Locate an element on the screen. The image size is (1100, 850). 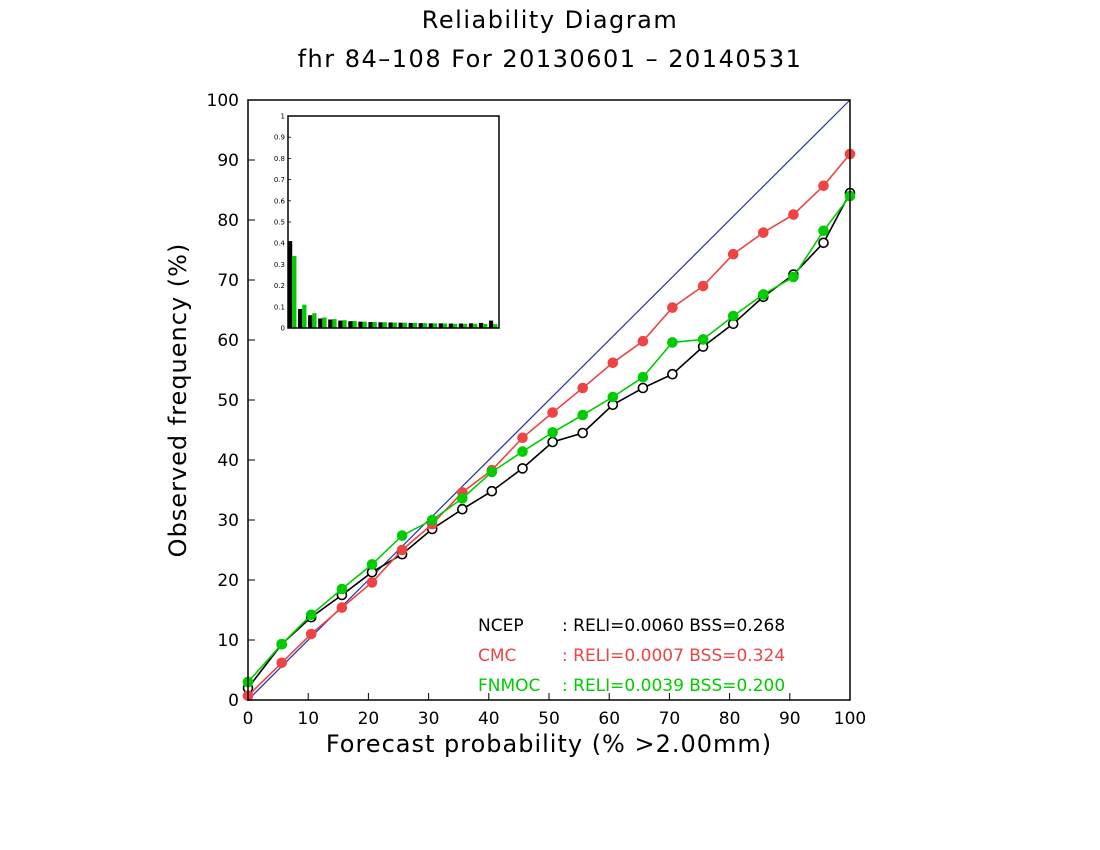
inset-y-tick-label: 0.4 is located at coordinates (280, 244).